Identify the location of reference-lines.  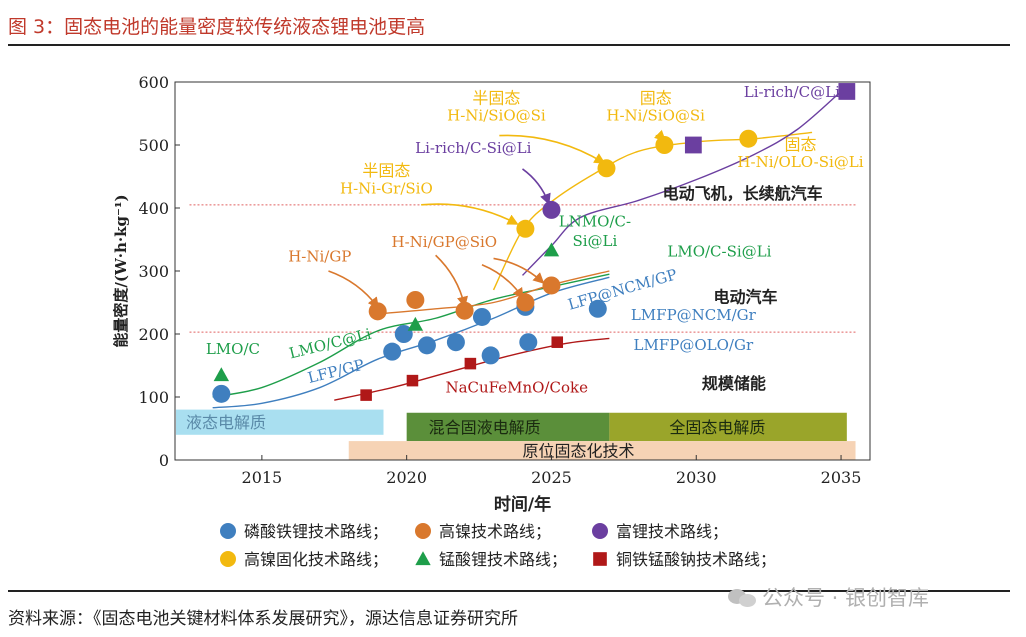
(522, 268).